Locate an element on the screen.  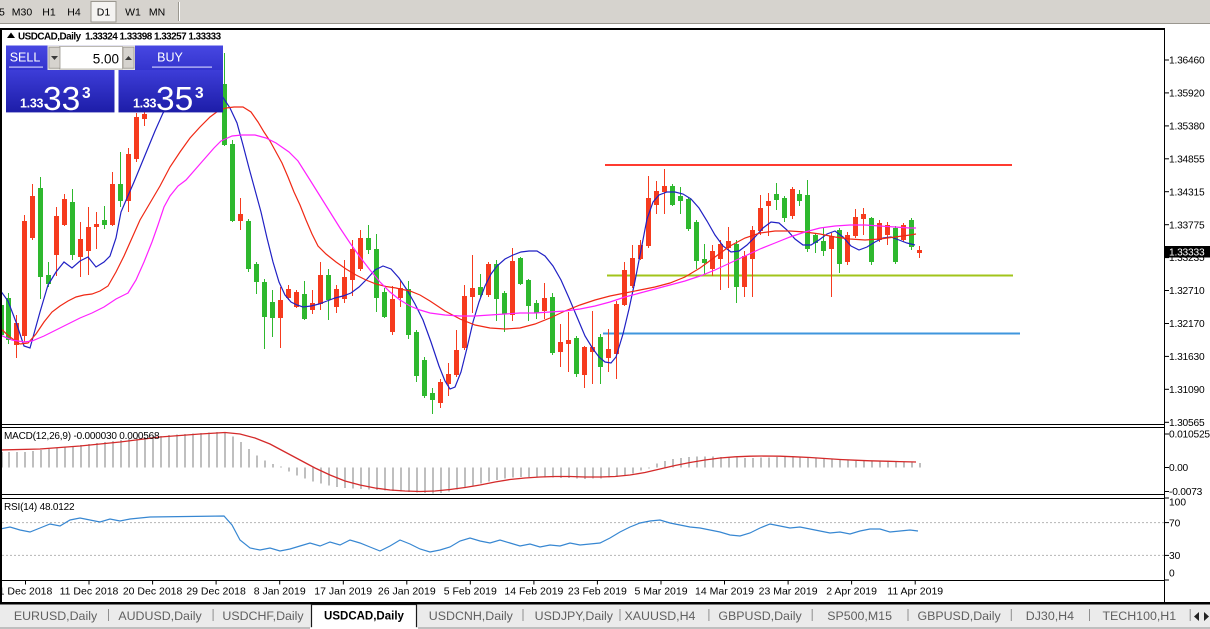
svg-text: 5.00 is located at coordinates (106, 59).